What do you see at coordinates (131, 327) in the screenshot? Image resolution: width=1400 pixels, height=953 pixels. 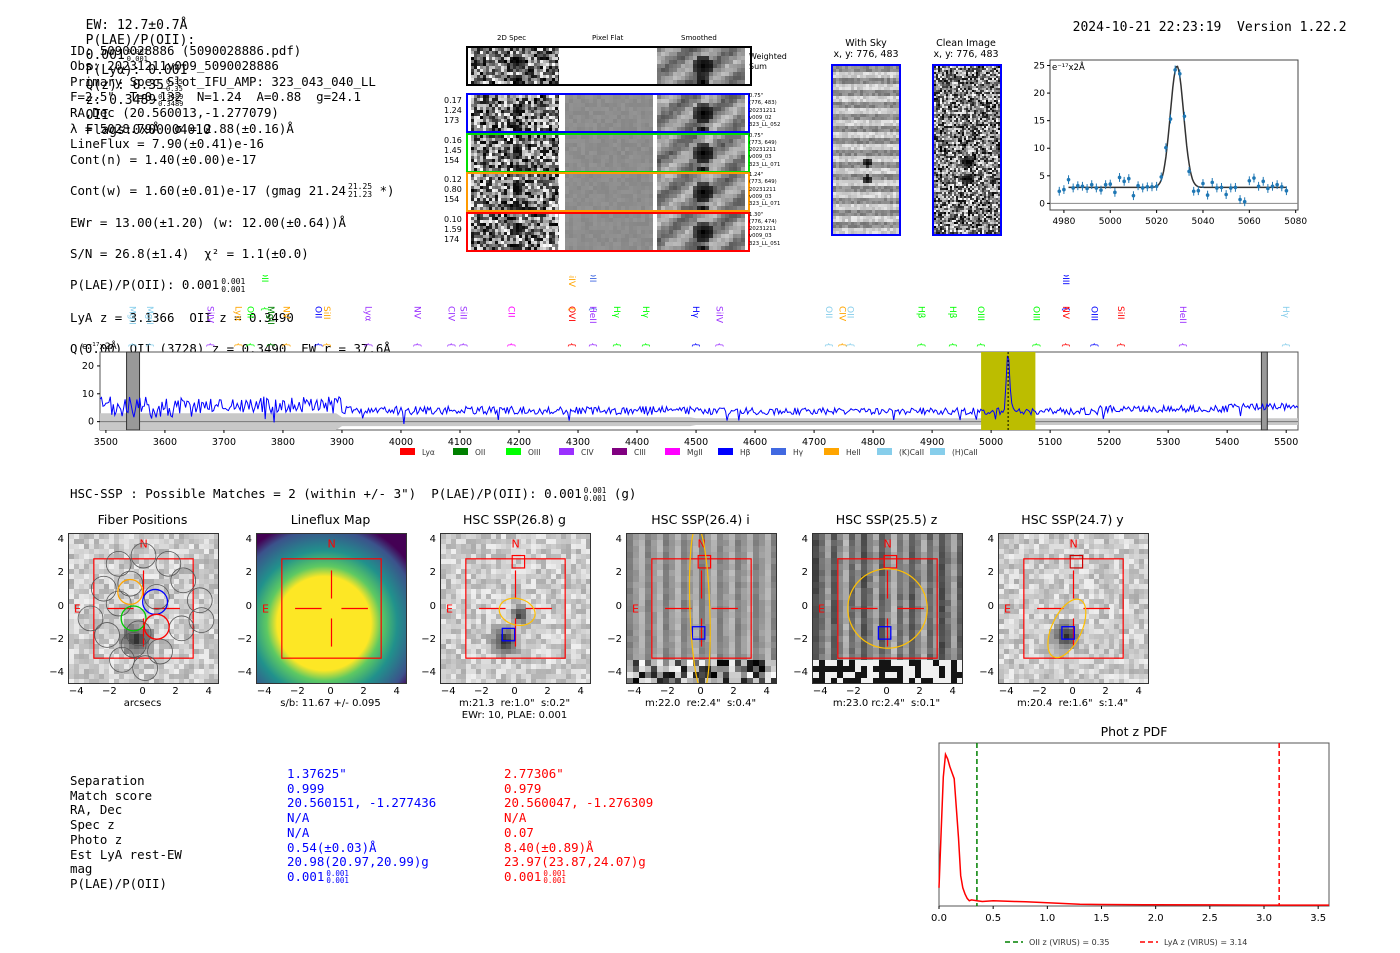 I see `emission-line-label: MgII{` at bounding box center [131, 327].